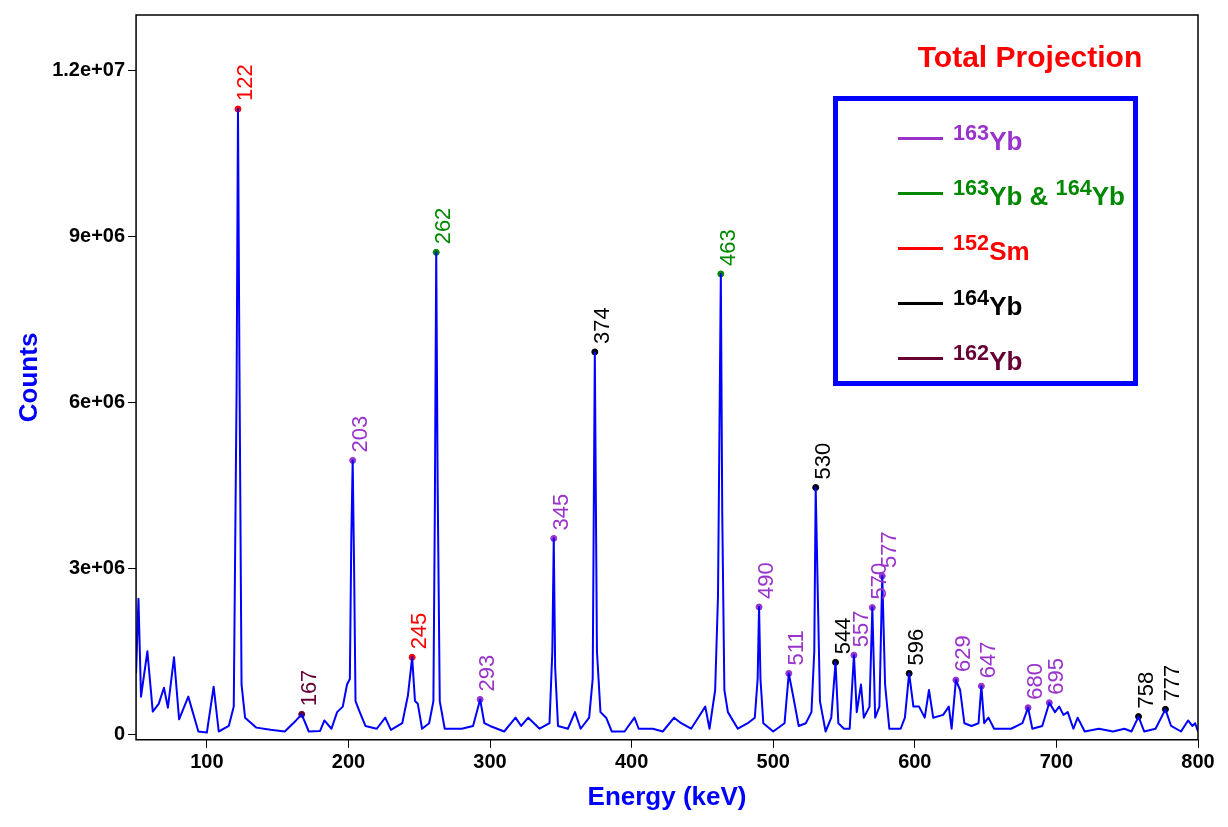 Image resolution: width=1228 pixels, height=827 pixels. What do you see at coordinates (490, 761) in the screenshot?
I see `x-tick-label: 300` at bounding box center [490, 761].